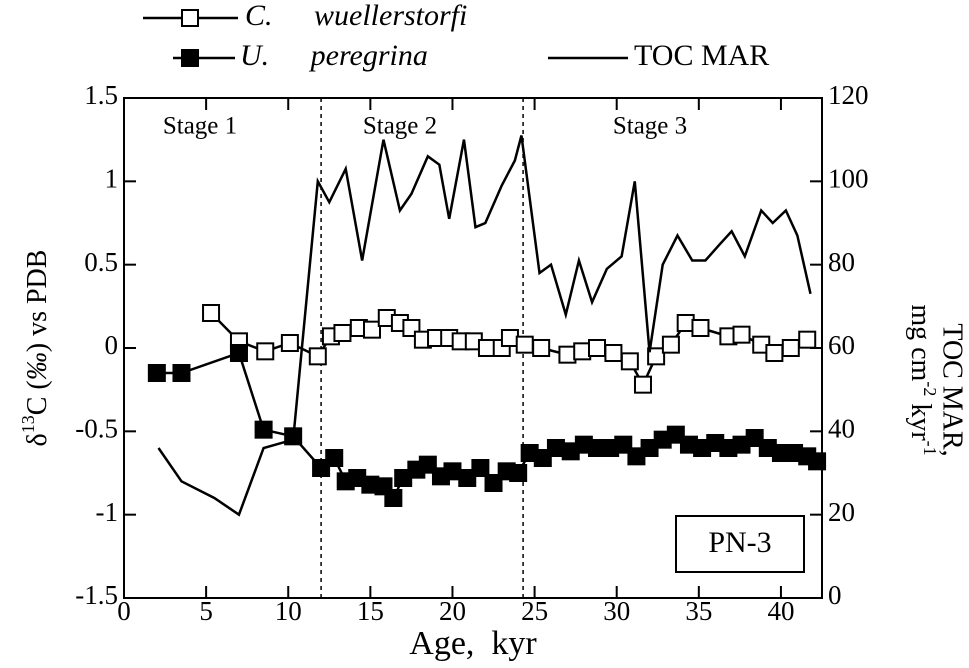  Describe the element at coordinates (835, 595) in the screenshot. I see `y2-tick-label: 0` at that location.